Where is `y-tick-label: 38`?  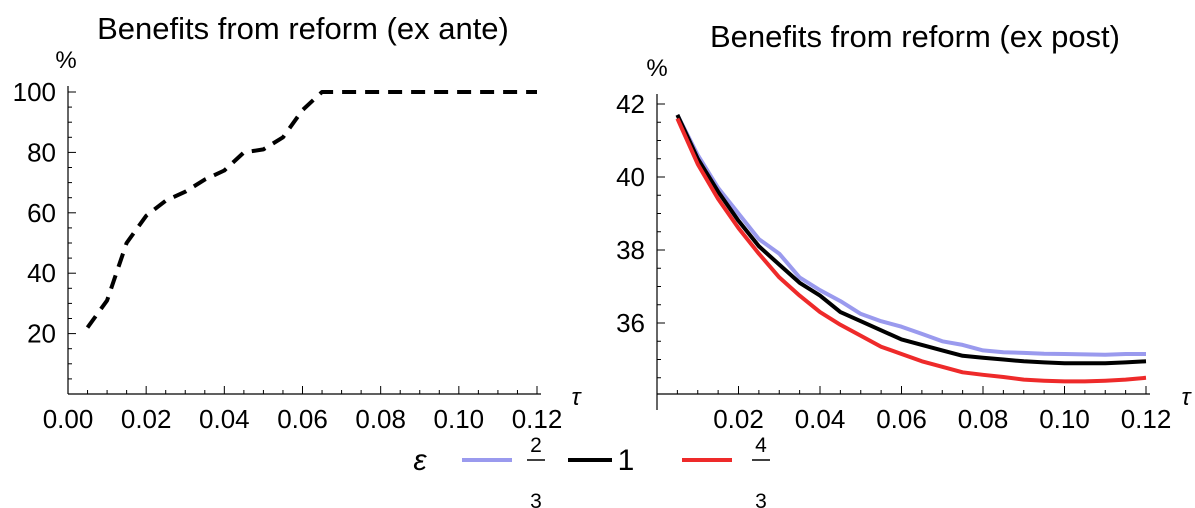
y-tick-label: 38 is located at coordinates (630, 250).